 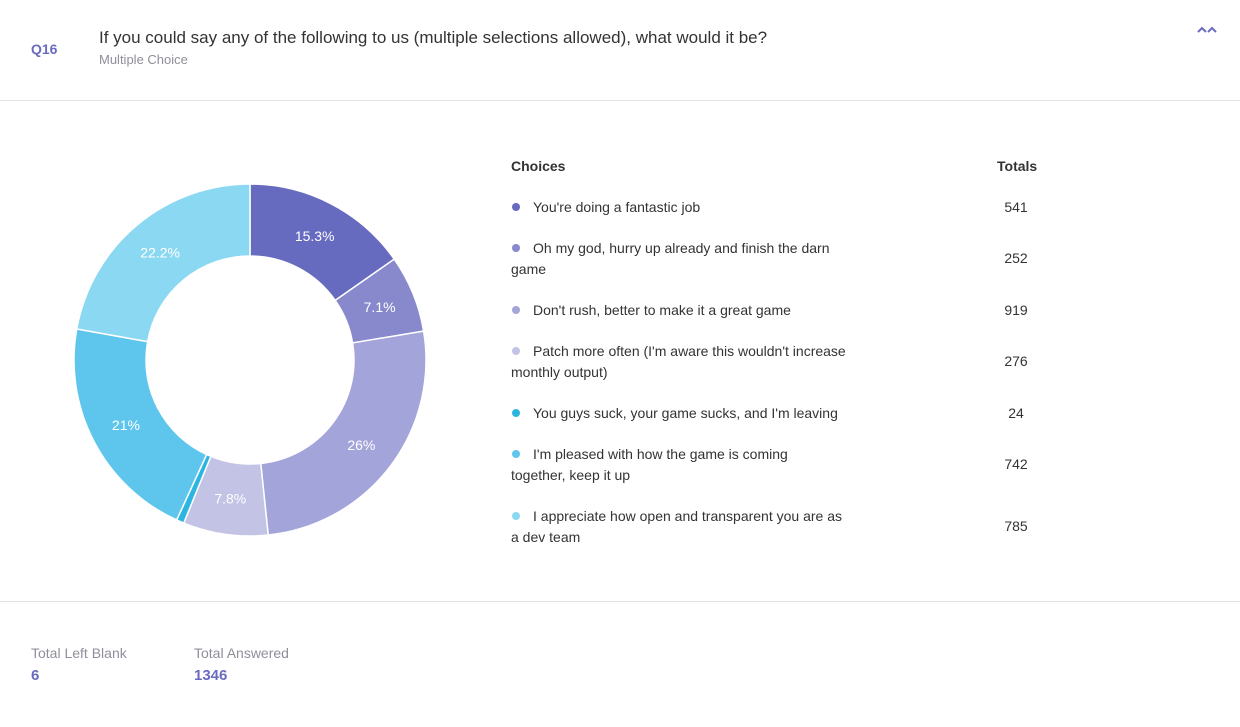 I want to click on total-answered-label: Total Answered, so click(x=241, y=653).